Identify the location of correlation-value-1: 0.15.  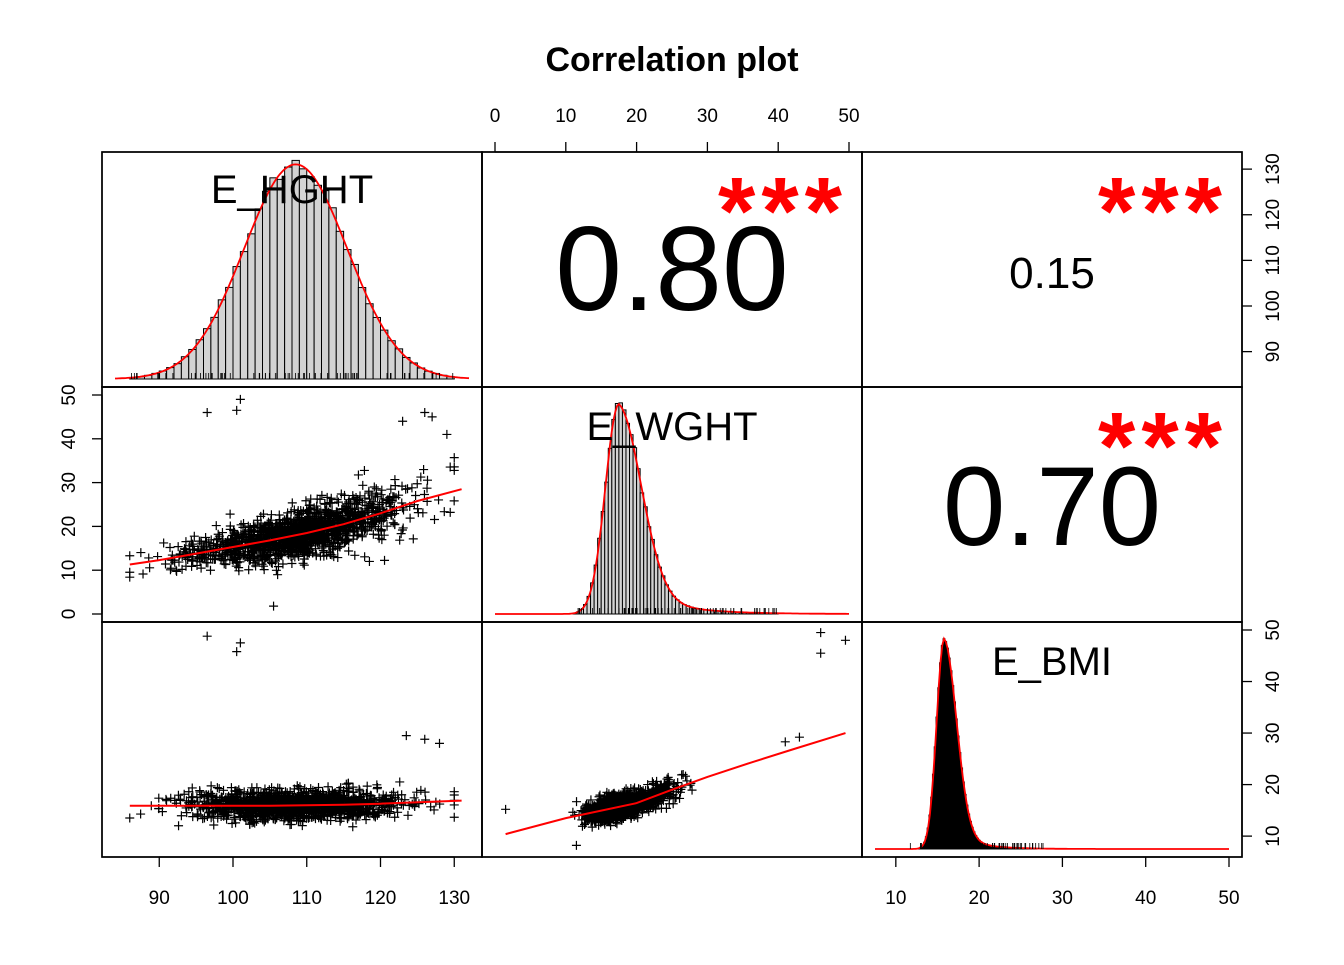
(1052, 273).